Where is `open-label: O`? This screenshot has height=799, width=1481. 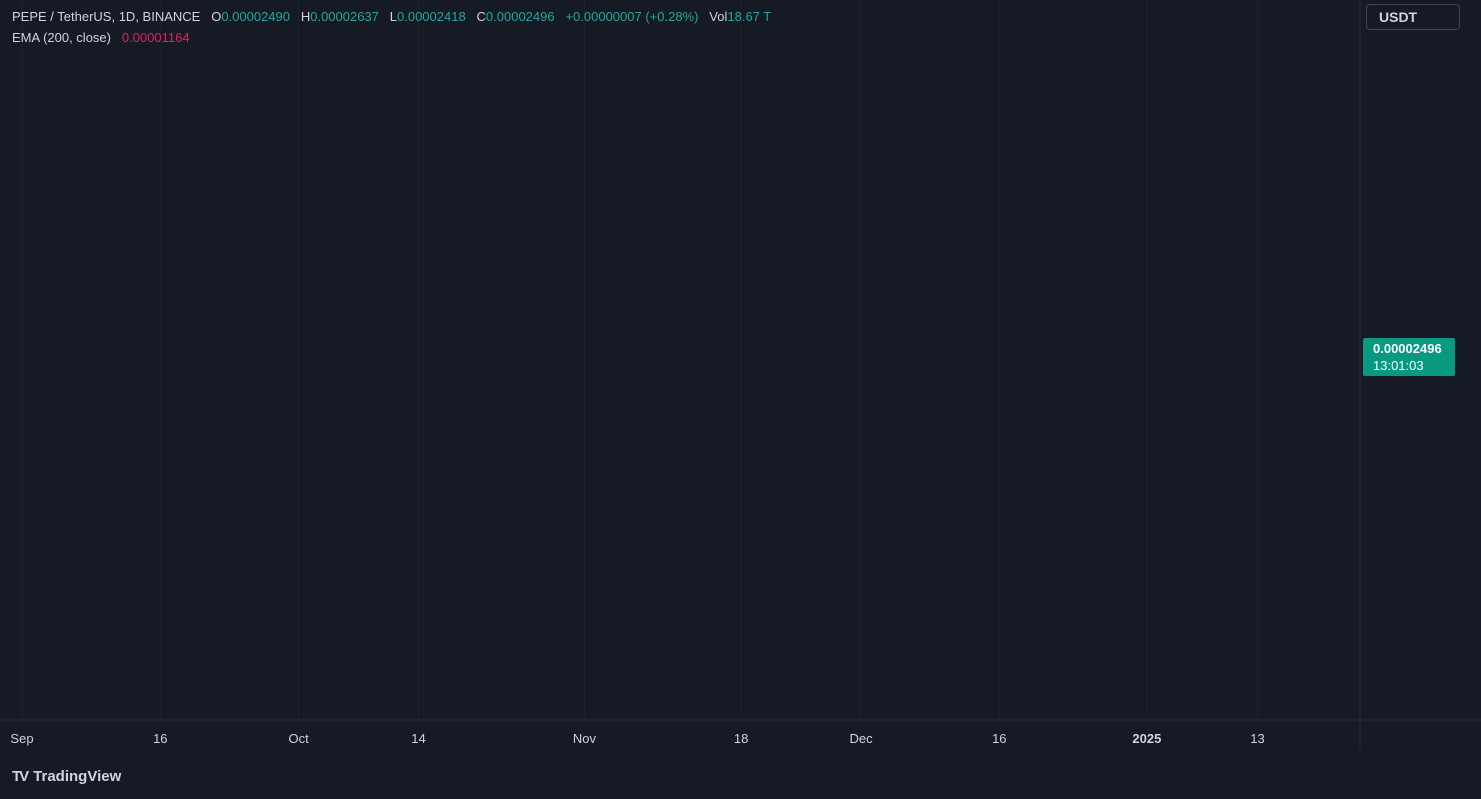 open-label: O is located at coordinates (216, 16).